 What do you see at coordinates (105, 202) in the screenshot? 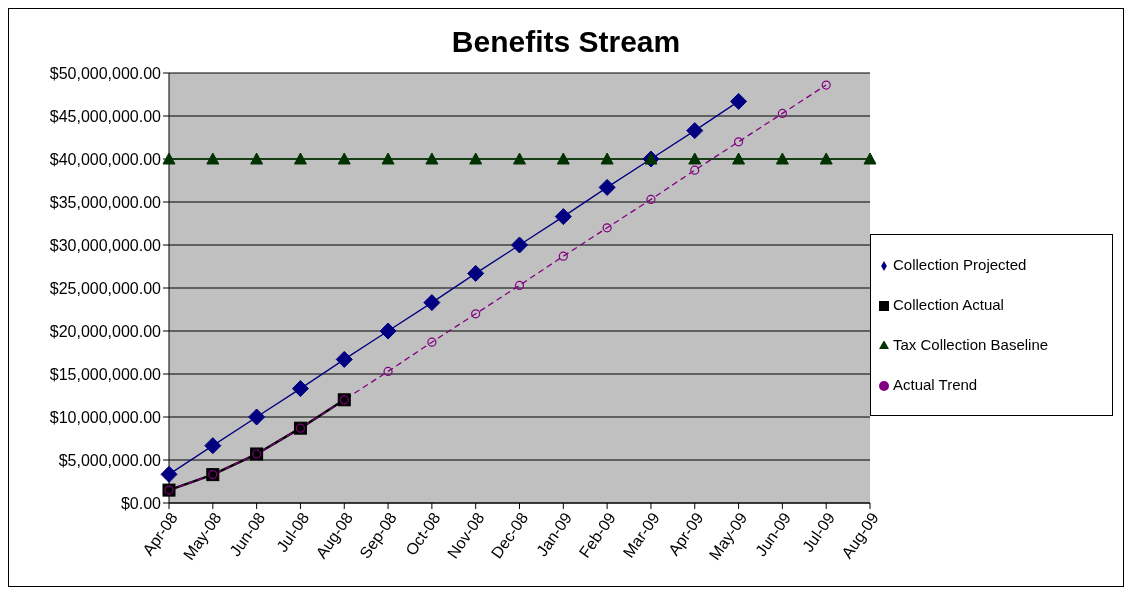
I see `y-tick-label: $35,000,000.00` at bounding box center [105, 202].